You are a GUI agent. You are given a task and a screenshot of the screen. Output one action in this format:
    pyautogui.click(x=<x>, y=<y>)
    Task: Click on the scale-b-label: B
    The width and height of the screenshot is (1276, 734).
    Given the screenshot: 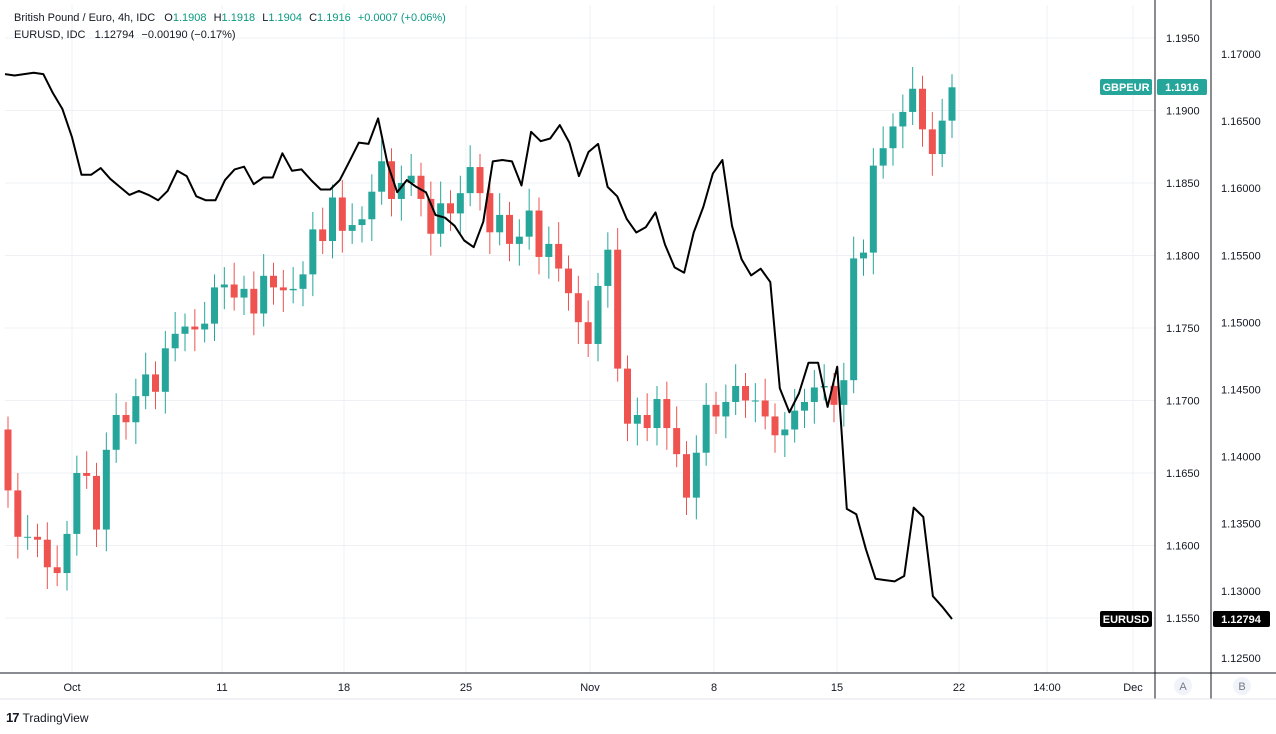 What is the action you would take?
    pyautogui.click(x=1241, y=687)
    